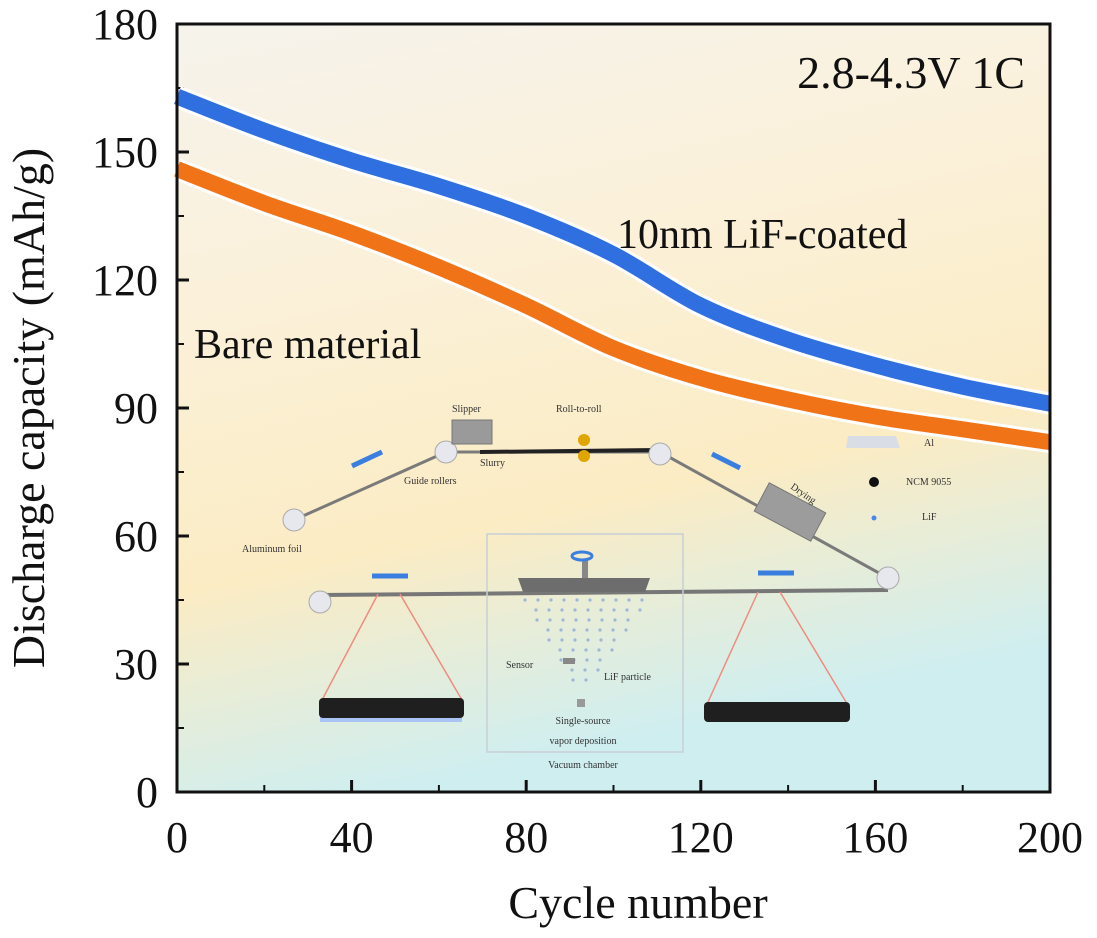  What do you see at coordinates (637, 902) in the screenshot?
I see `x-axis-title: Cycle number` at bounding box center [637, 902].